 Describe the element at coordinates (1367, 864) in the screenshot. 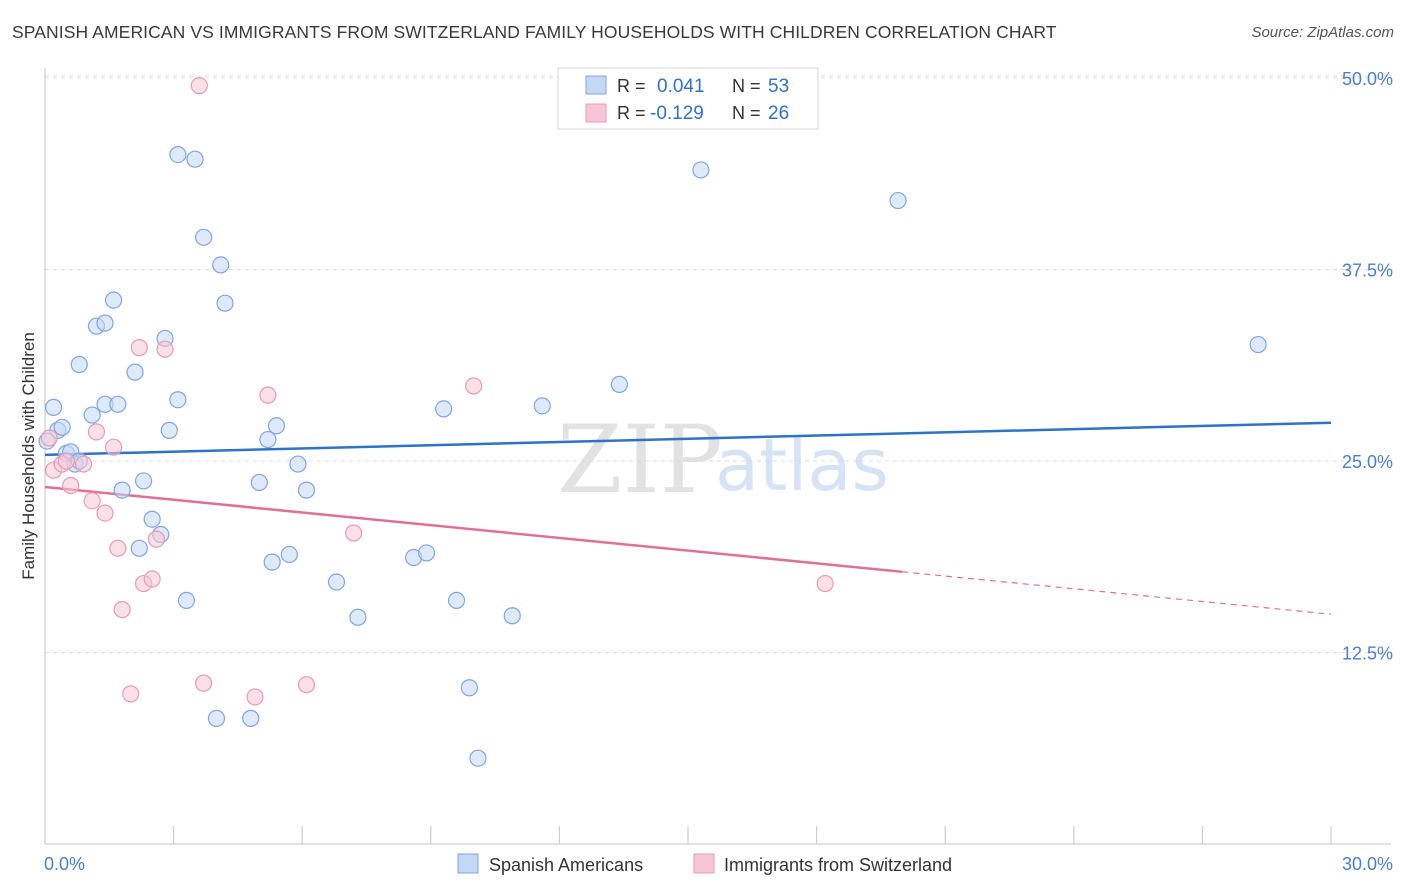

I see `x-tick-label-max: 30.0%` at that location.